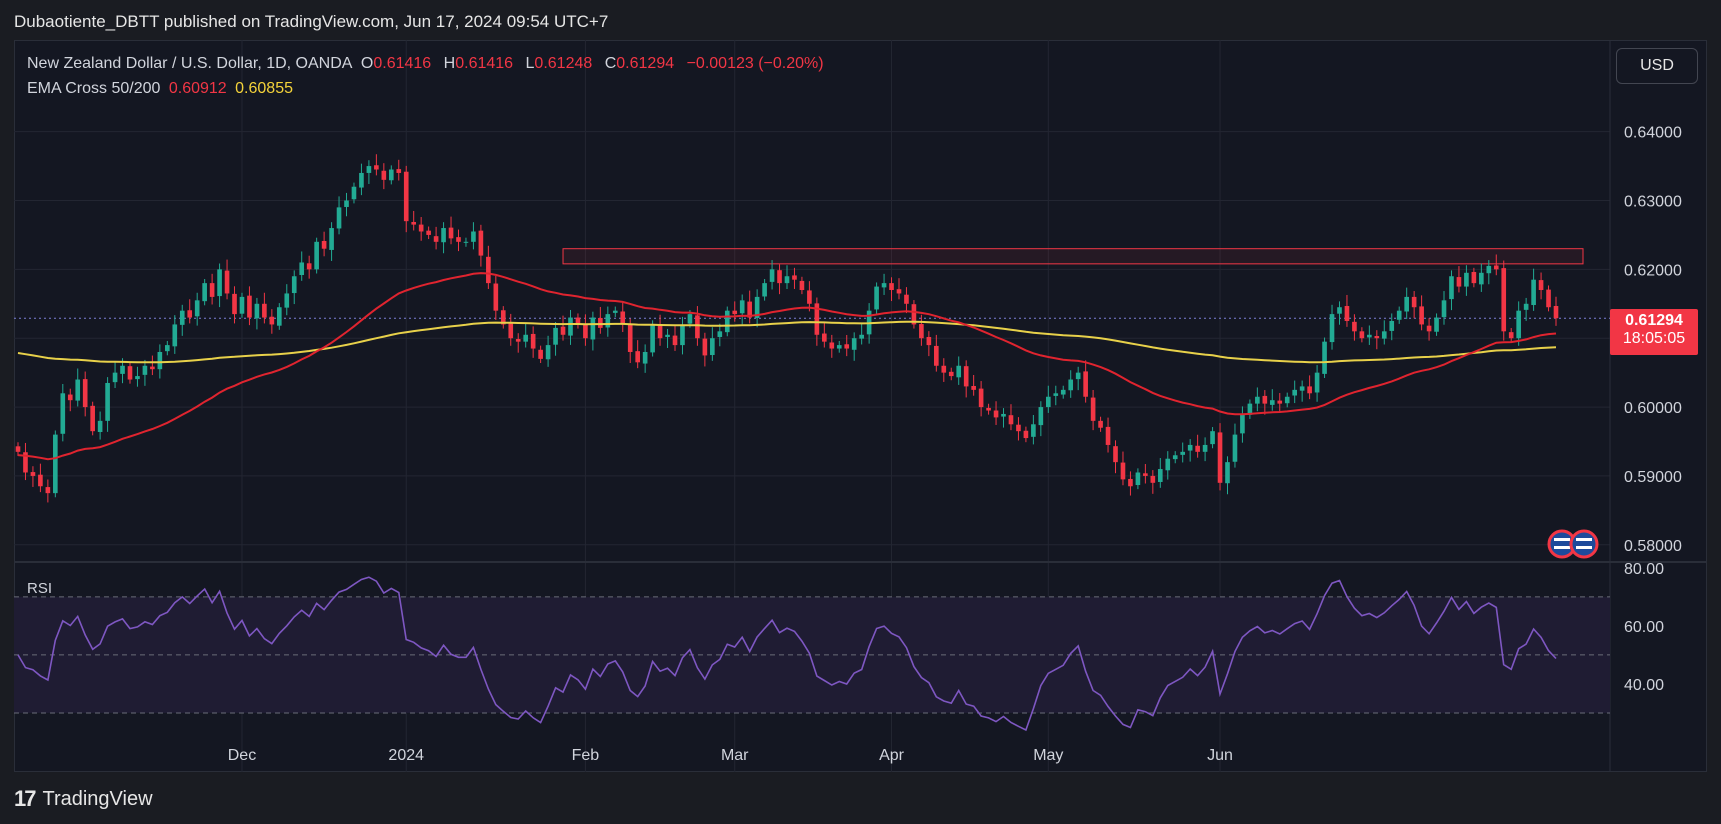  I want to click on last-price-tag: 0.61294 18:05:05, so click(1654, 332).